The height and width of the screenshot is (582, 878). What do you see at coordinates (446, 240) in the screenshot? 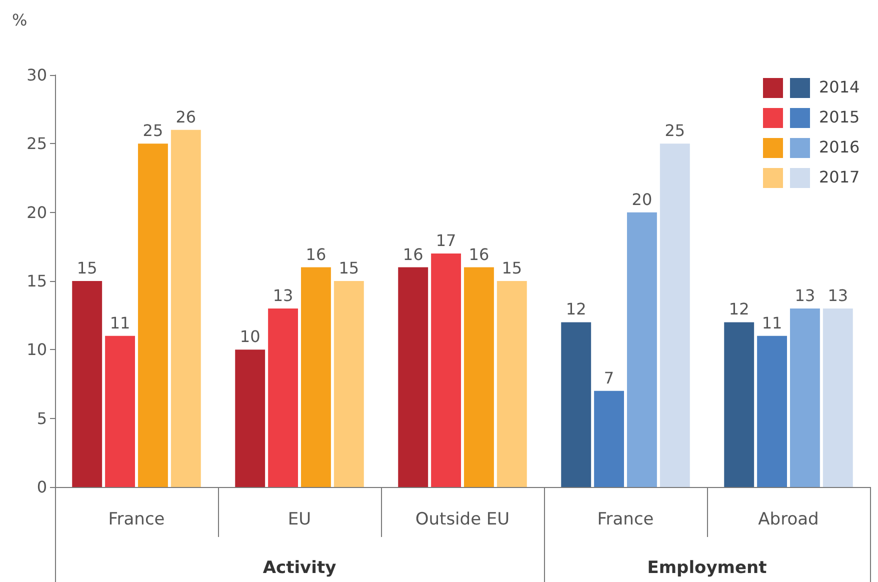
I see `data-label: 17` at bounding box center [446, 240].